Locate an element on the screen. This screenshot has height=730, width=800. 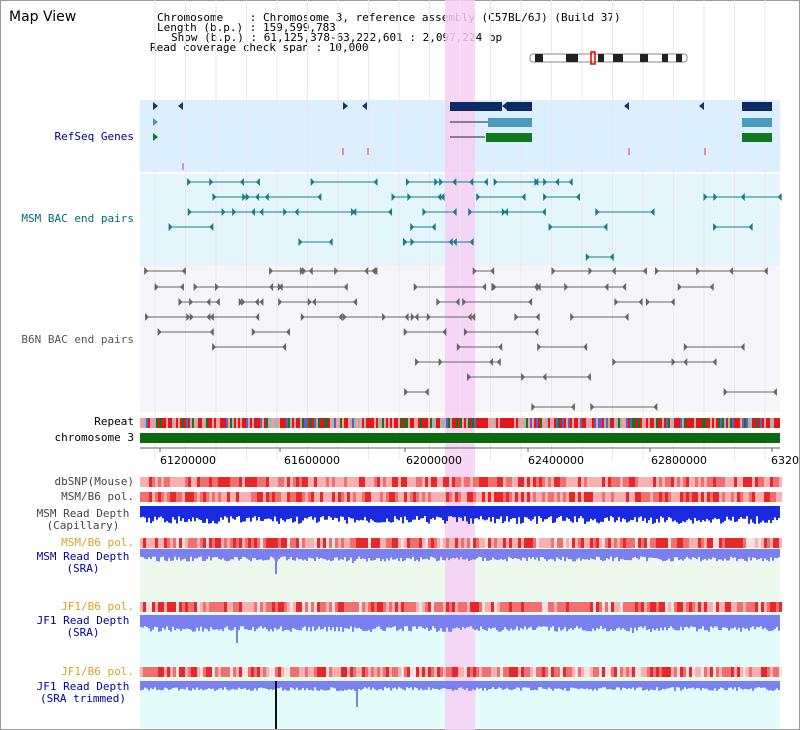
gene-arrow is located at coordinates (626, 106).